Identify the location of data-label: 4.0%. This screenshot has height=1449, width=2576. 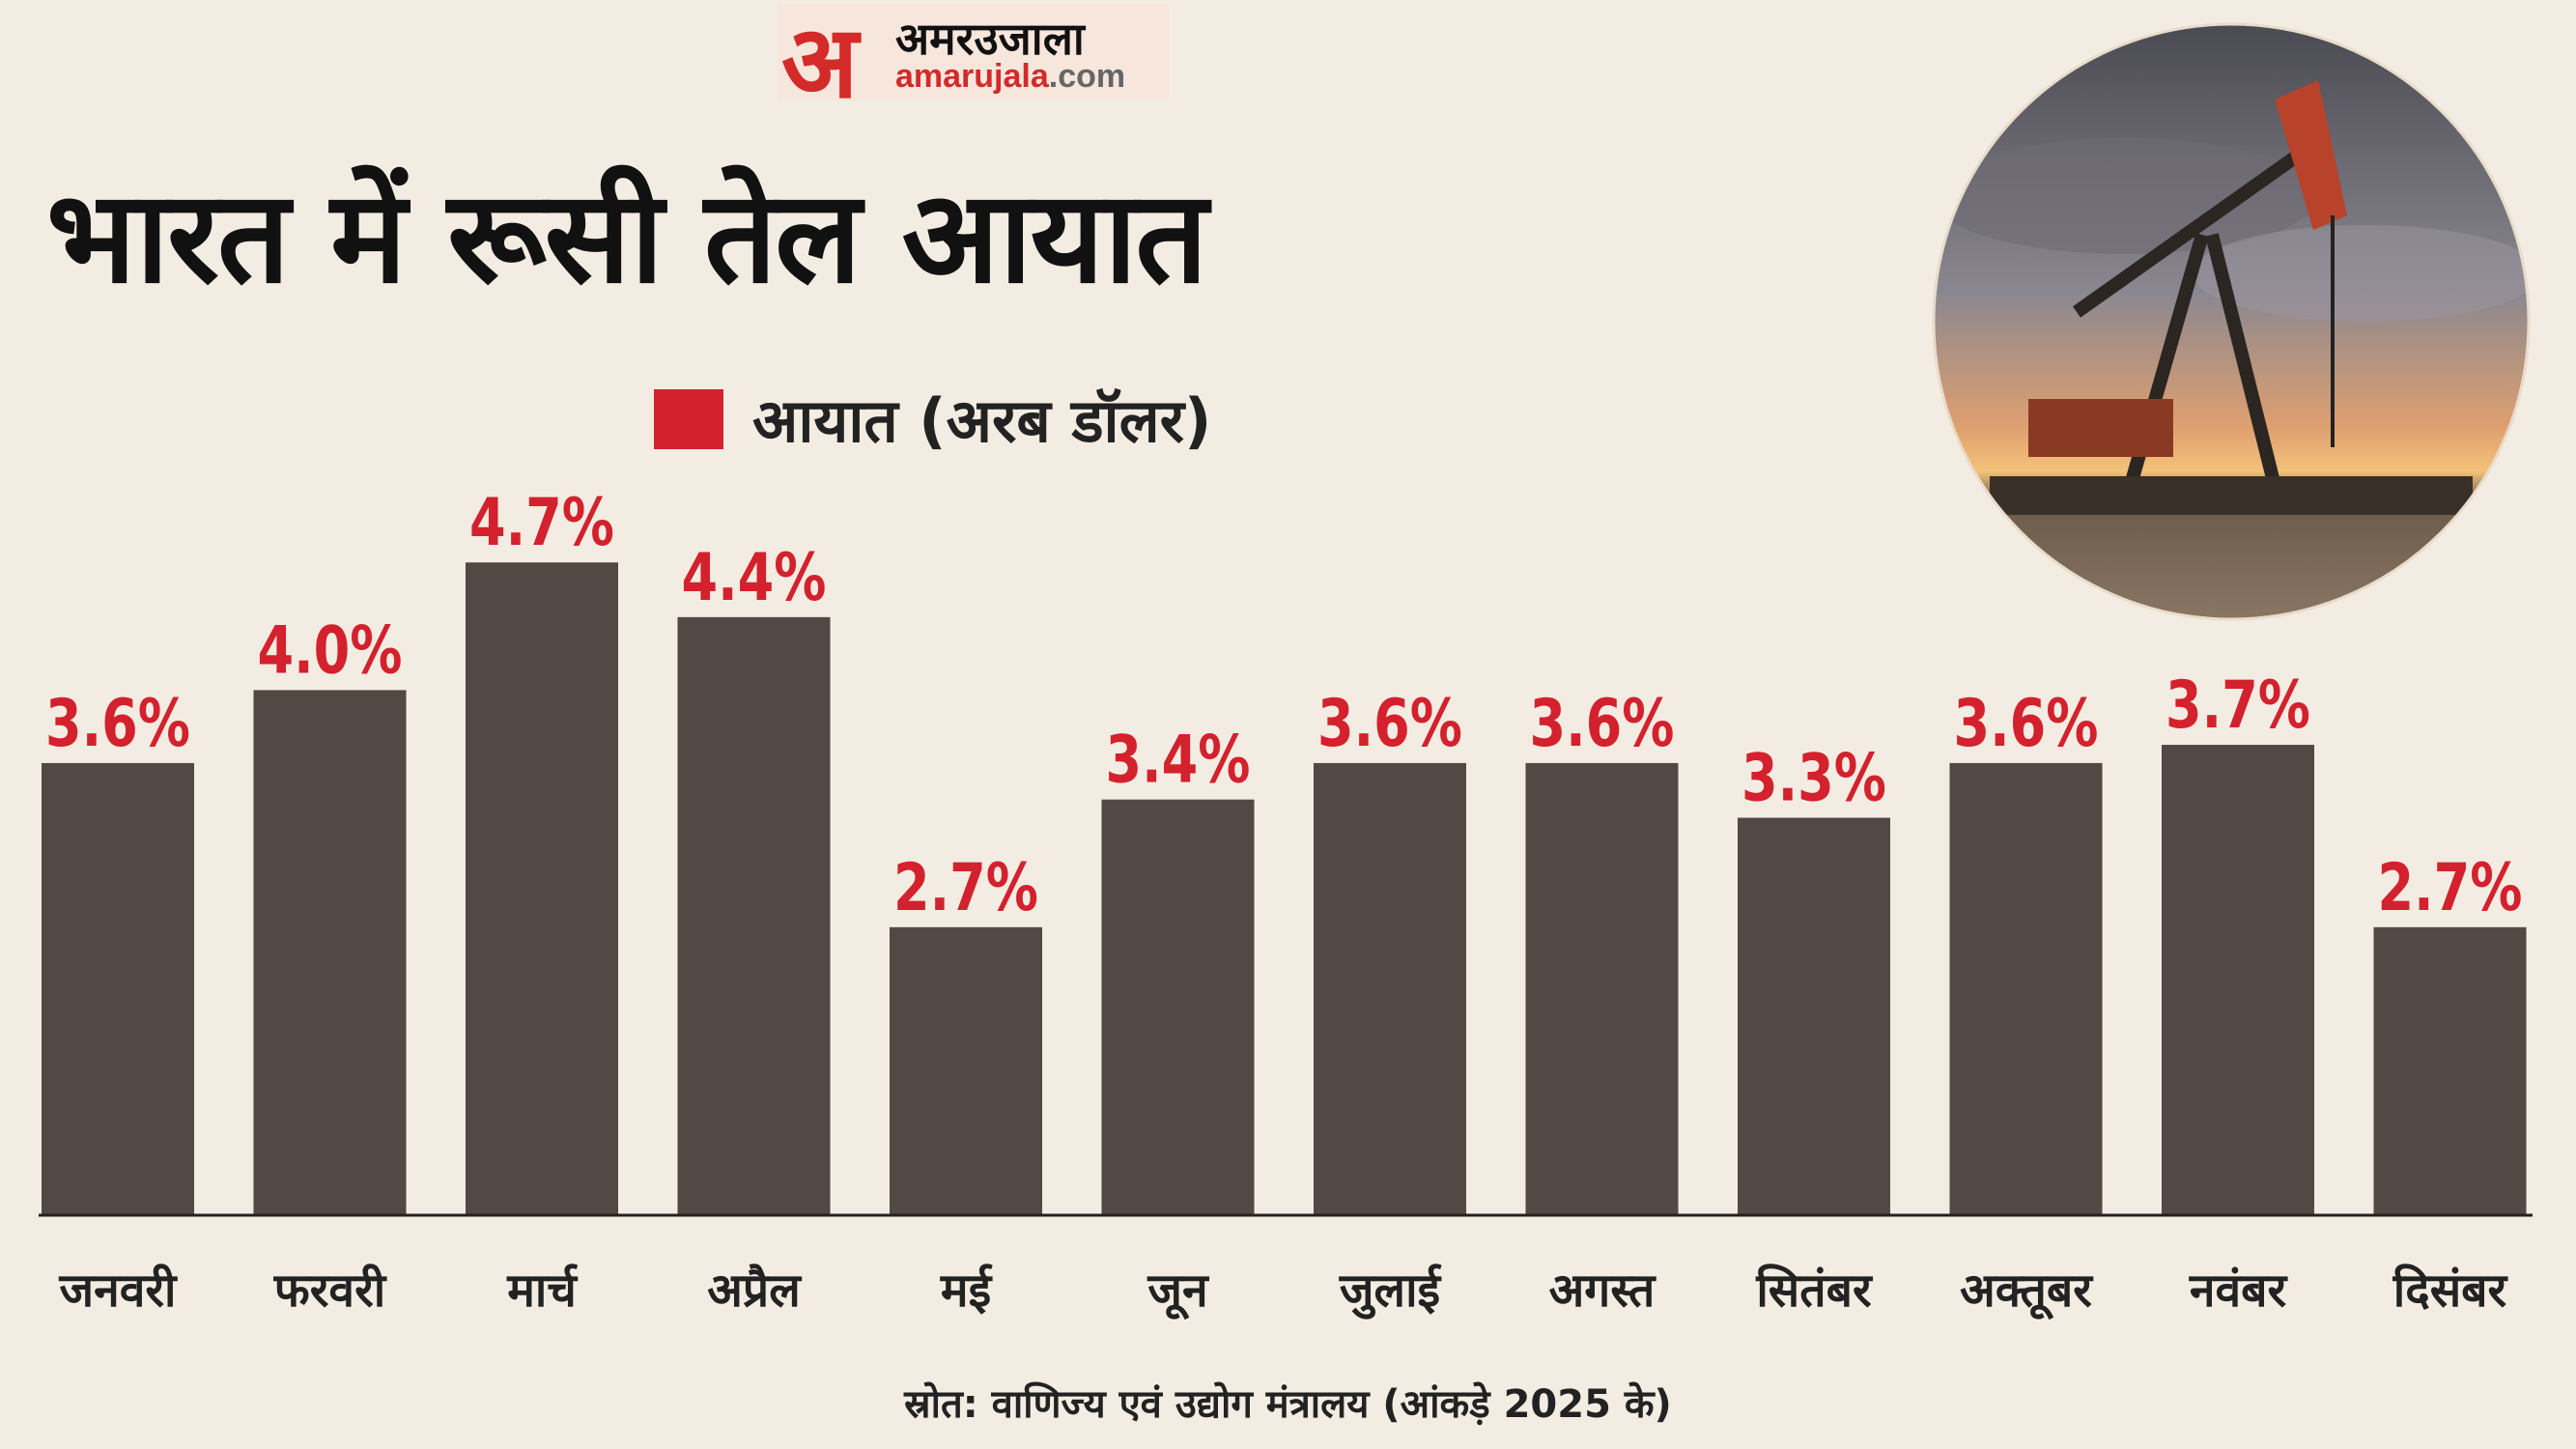
(330, 650).